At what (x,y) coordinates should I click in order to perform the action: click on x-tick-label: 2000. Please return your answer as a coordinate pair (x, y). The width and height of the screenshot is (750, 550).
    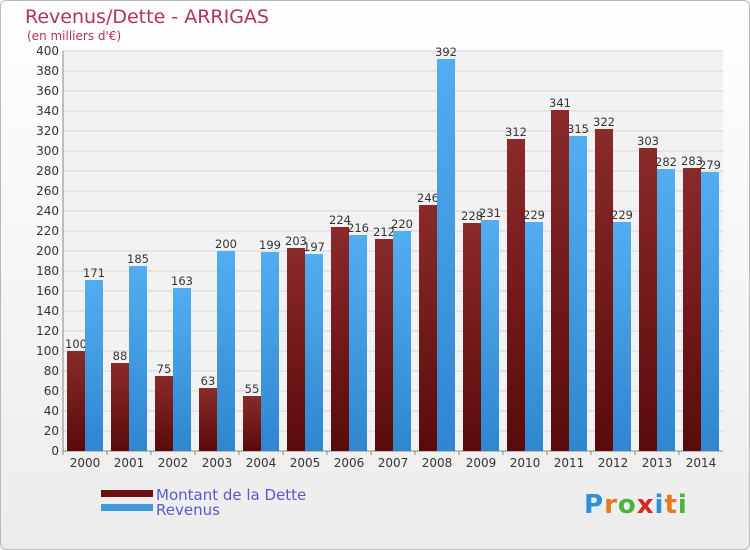
    Looking at the image, I should click on (85, 463).